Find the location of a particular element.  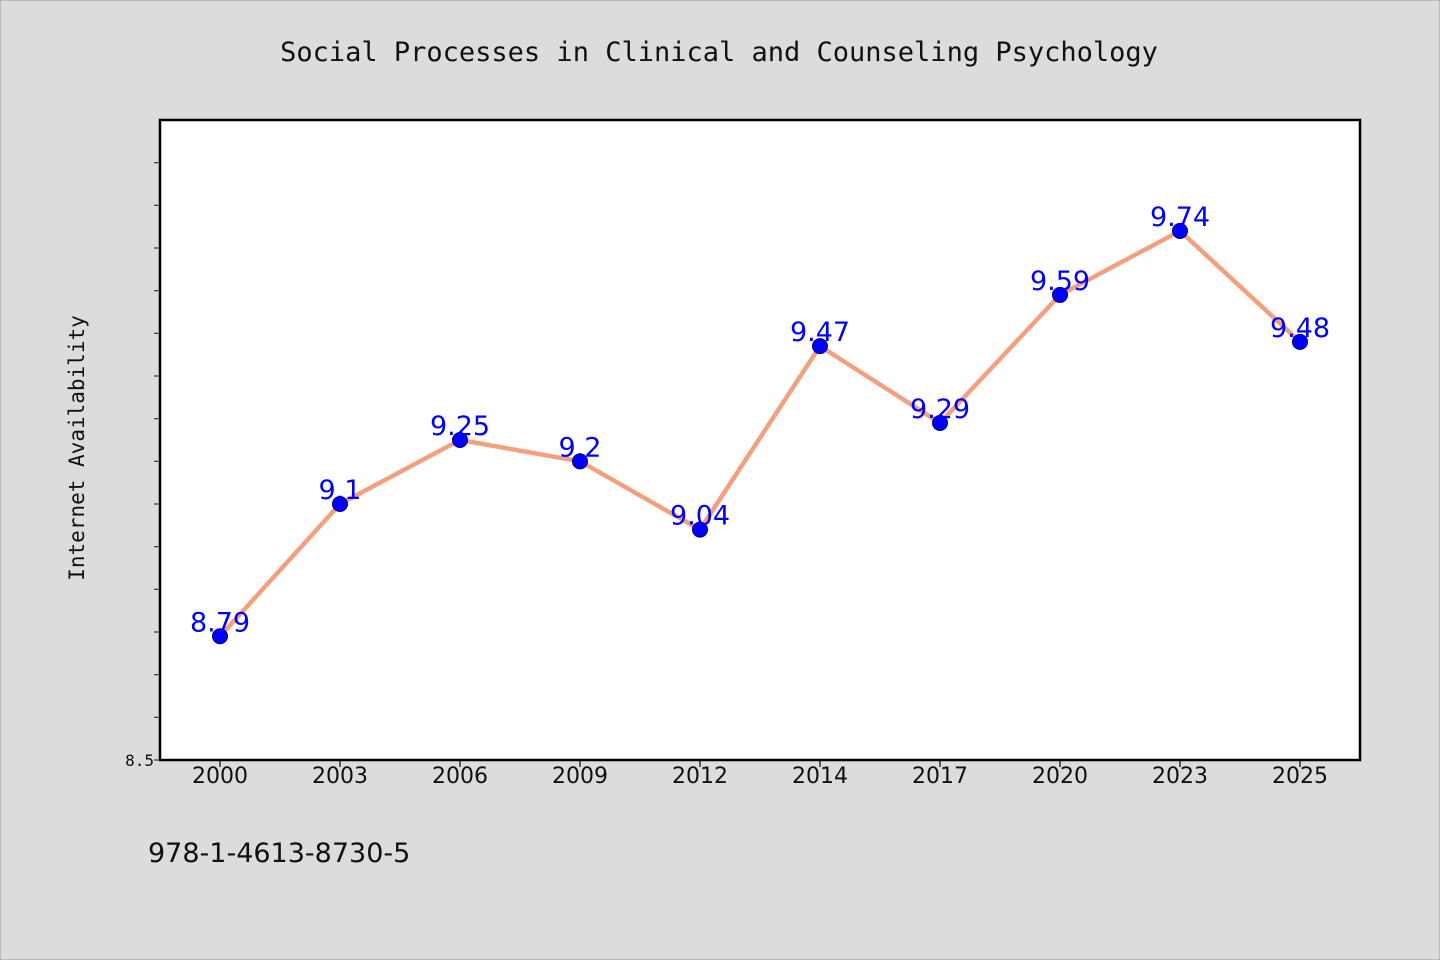

x-tick-label: 2014 is located at coordinates (820, 776).